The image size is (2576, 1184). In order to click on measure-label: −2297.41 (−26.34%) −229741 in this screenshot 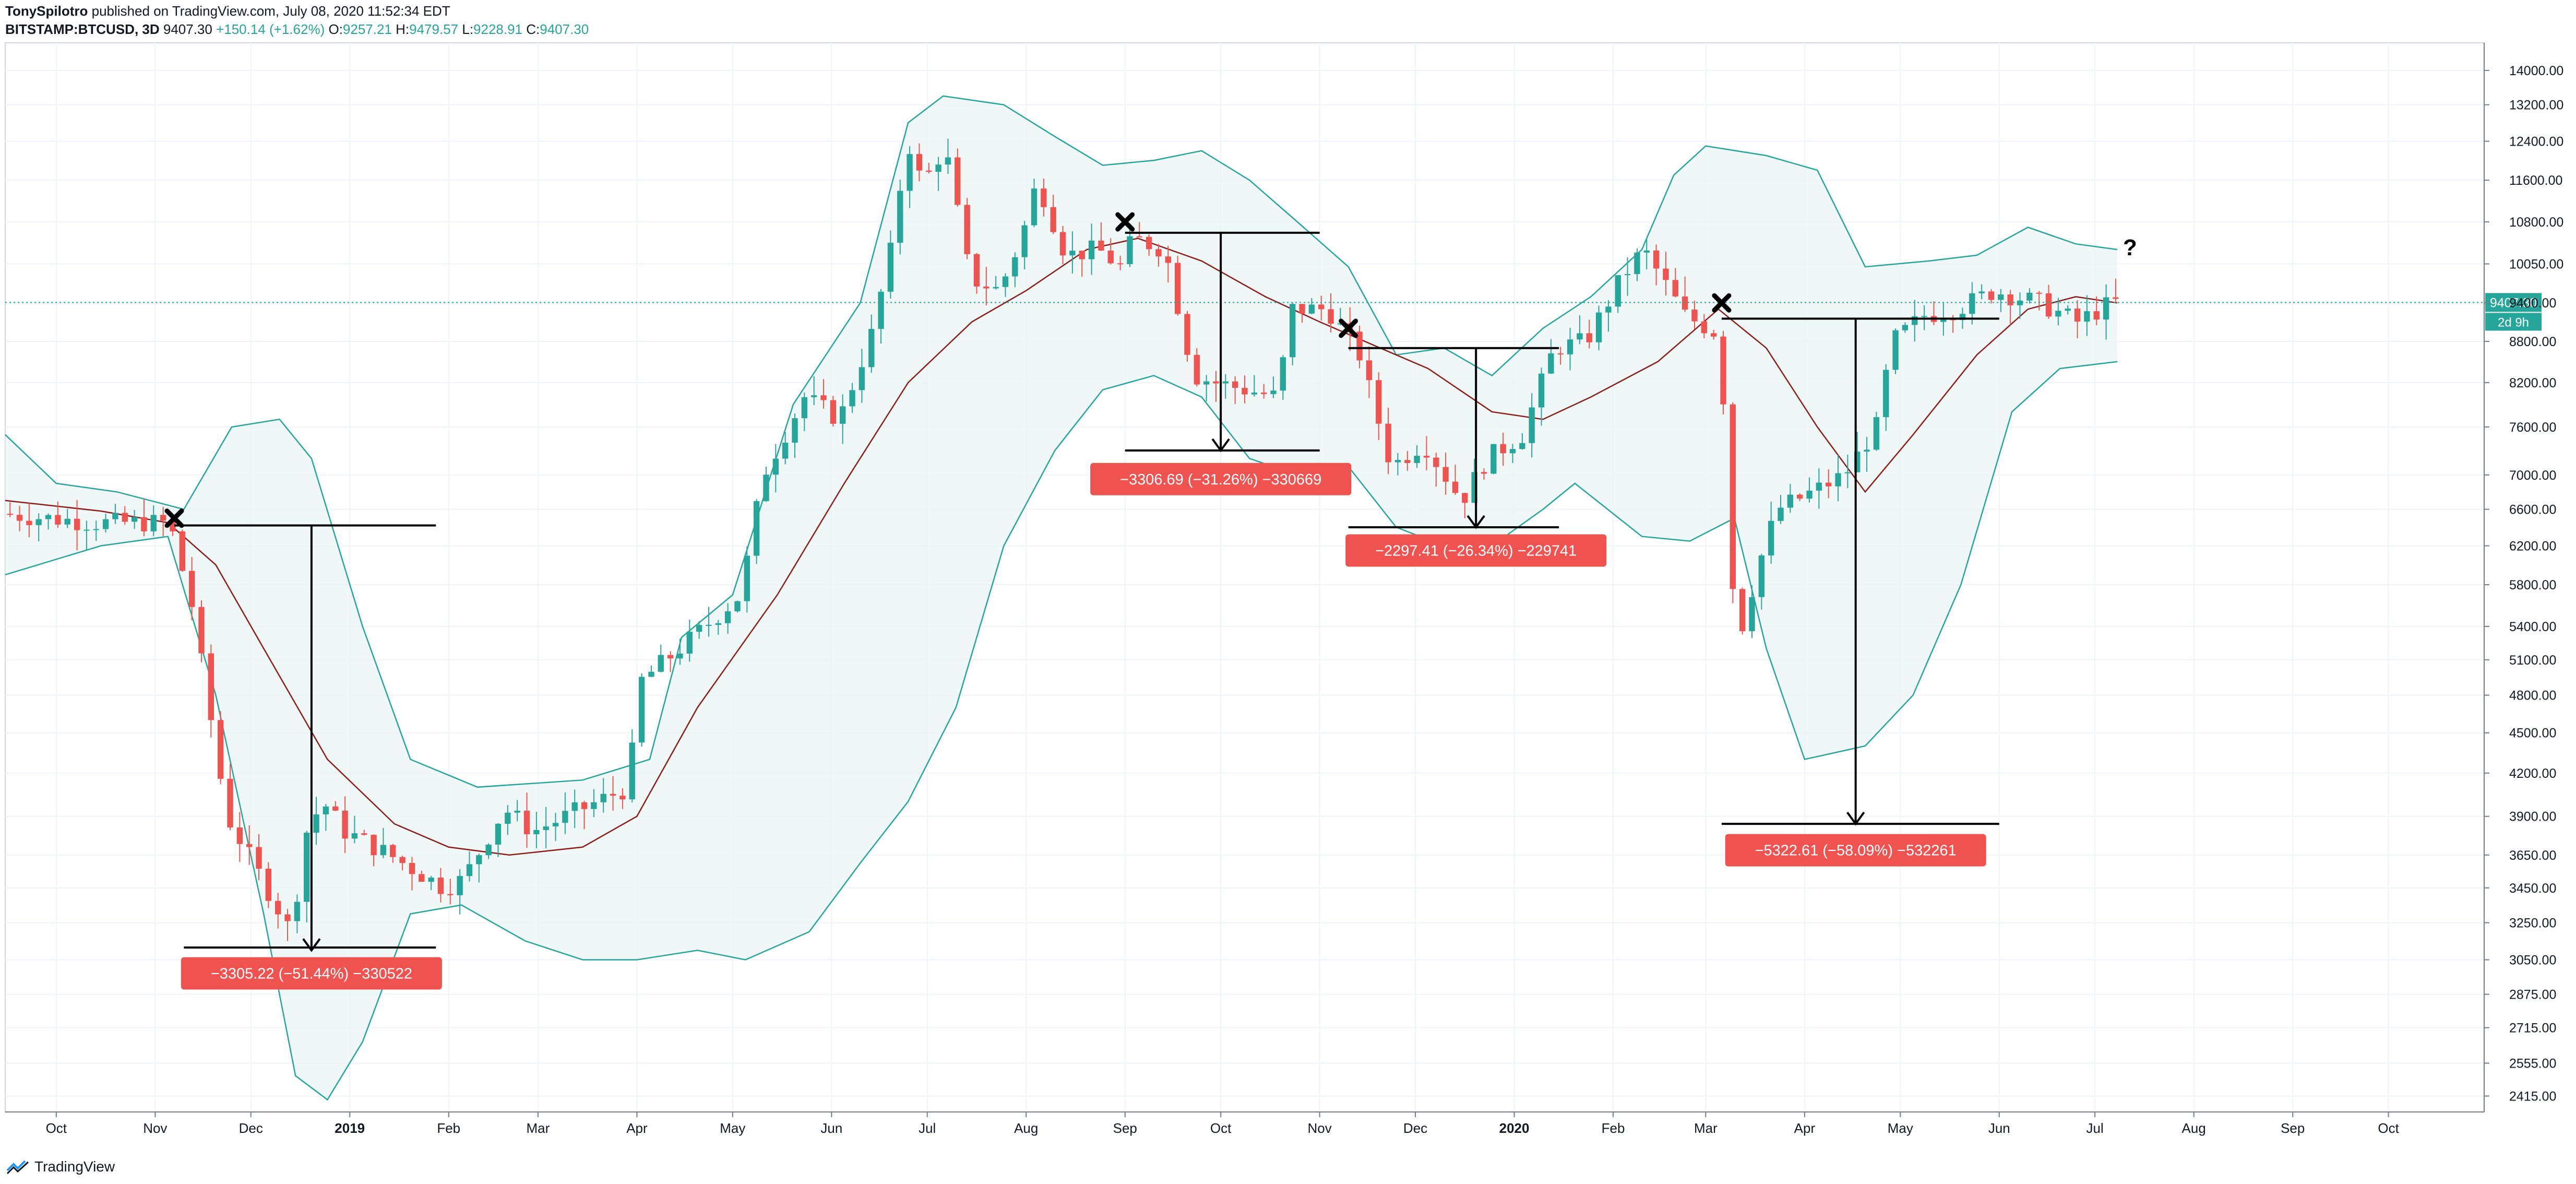, I will do `click(1476, 551)`.